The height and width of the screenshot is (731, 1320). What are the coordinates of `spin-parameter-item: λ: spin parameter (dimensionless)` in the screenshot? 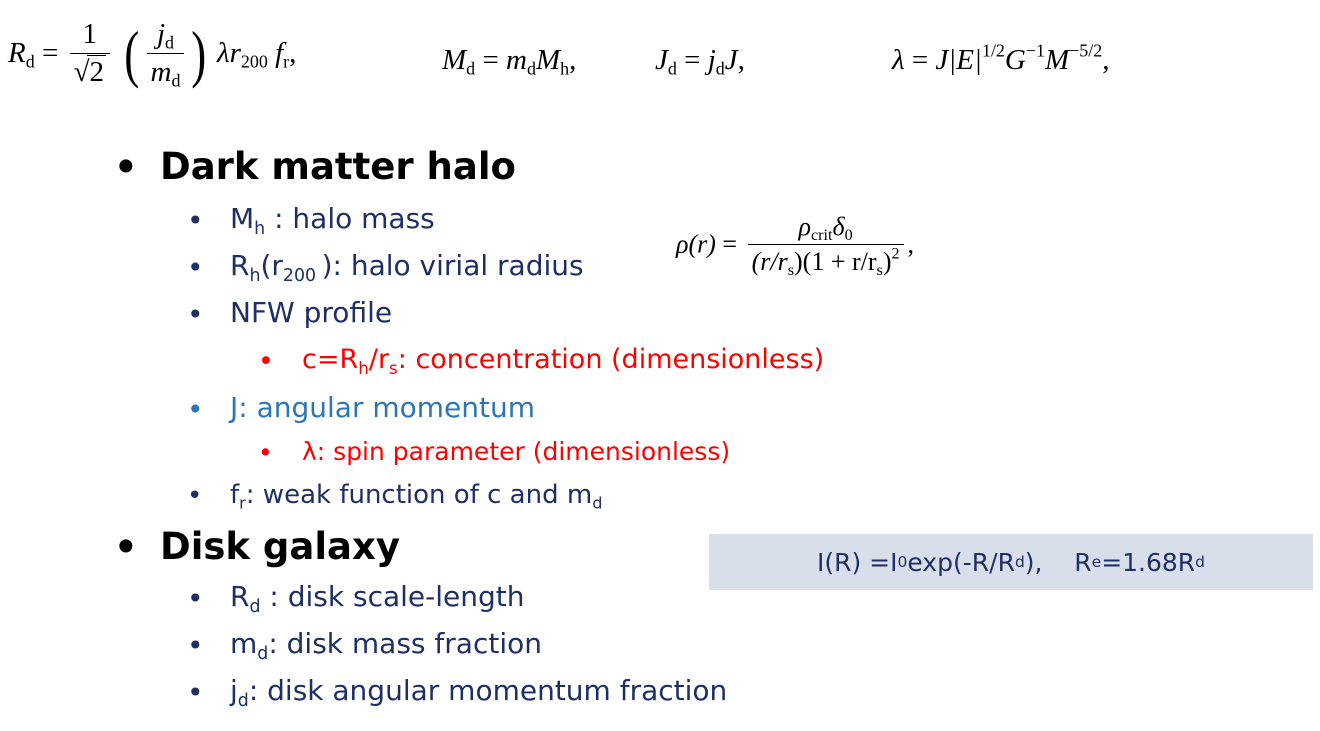 It's located at (516, 451).